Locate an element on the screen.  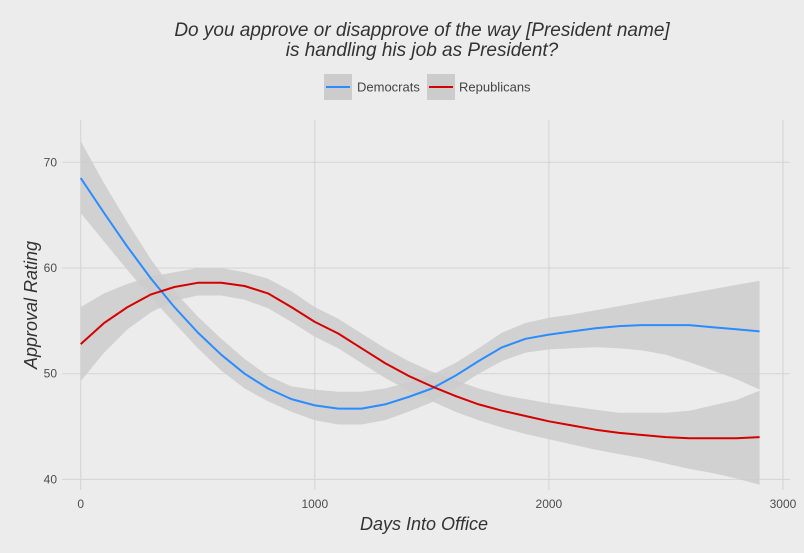
legend-label-democrats: Democrats is located at coordinates (388, 87).